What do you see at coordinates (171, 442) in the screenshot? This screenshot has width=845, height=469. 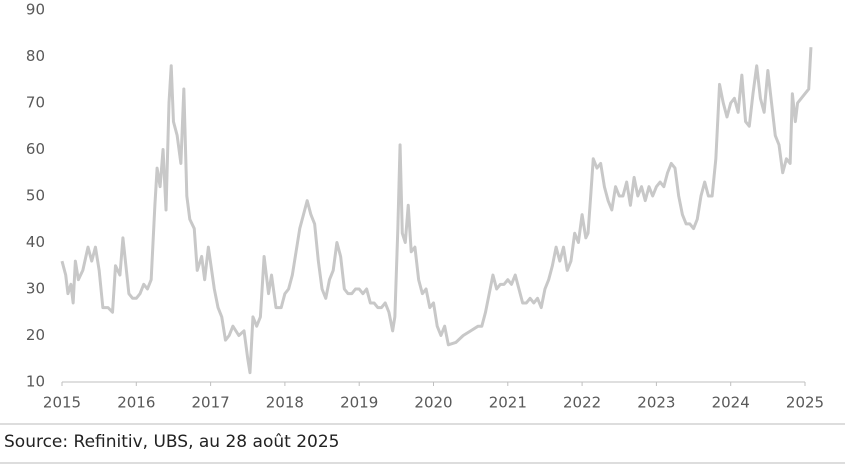 I see `source-note: Source: Refinitiv, UBS, au 28 août 2025` at bounding box center [171, 442].